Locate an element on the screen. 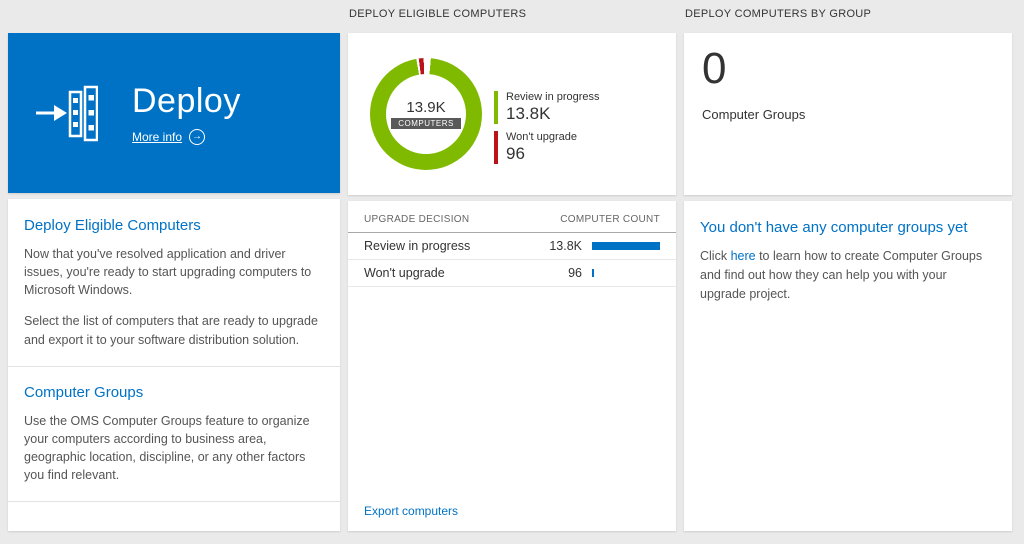  donut-center-label: COMPUTERS is located at coordinates (426, 123).